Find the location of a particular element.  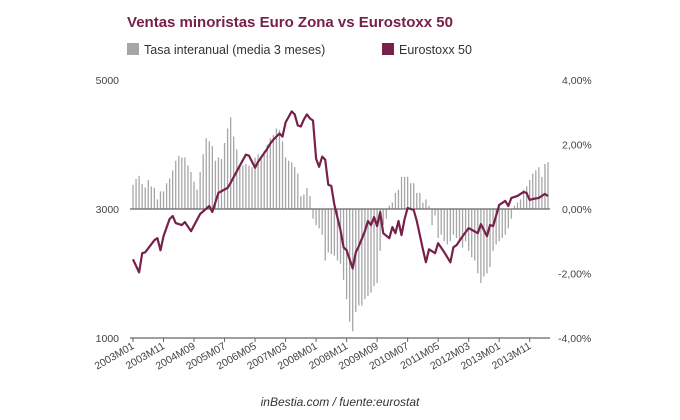

right-axis: 4,00% 2,00% 0,00% -2,00% -4,00% is located at coordinates (575, 210).